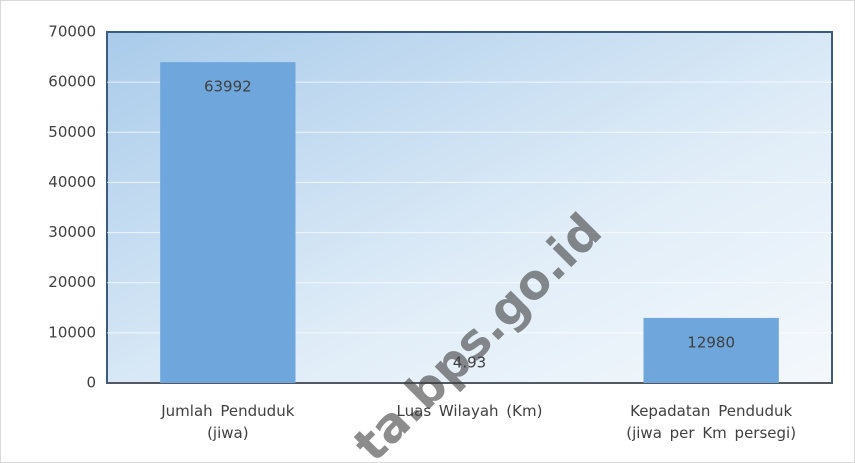 The width and height of the screenshot is (855, 463). I want to click on y-tick-label: 30000, so click(72, 232).